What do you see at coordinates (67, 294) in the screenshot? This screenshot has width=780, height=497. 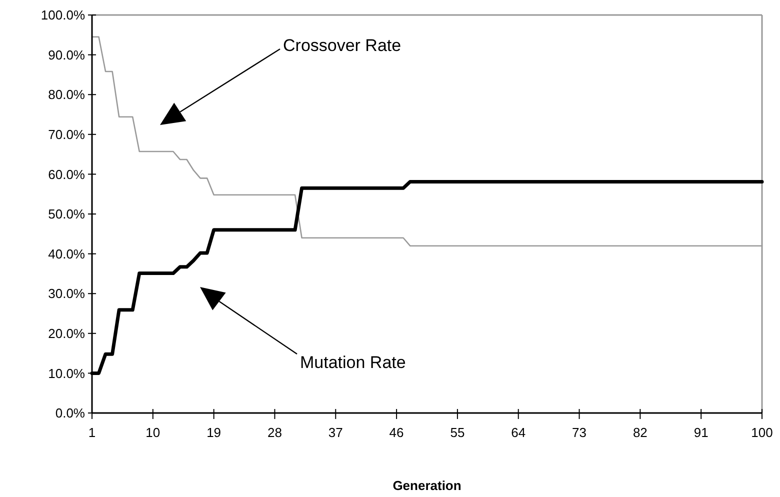 I see `y-tick-label: 30.0%` at bounding box center [67, 294].